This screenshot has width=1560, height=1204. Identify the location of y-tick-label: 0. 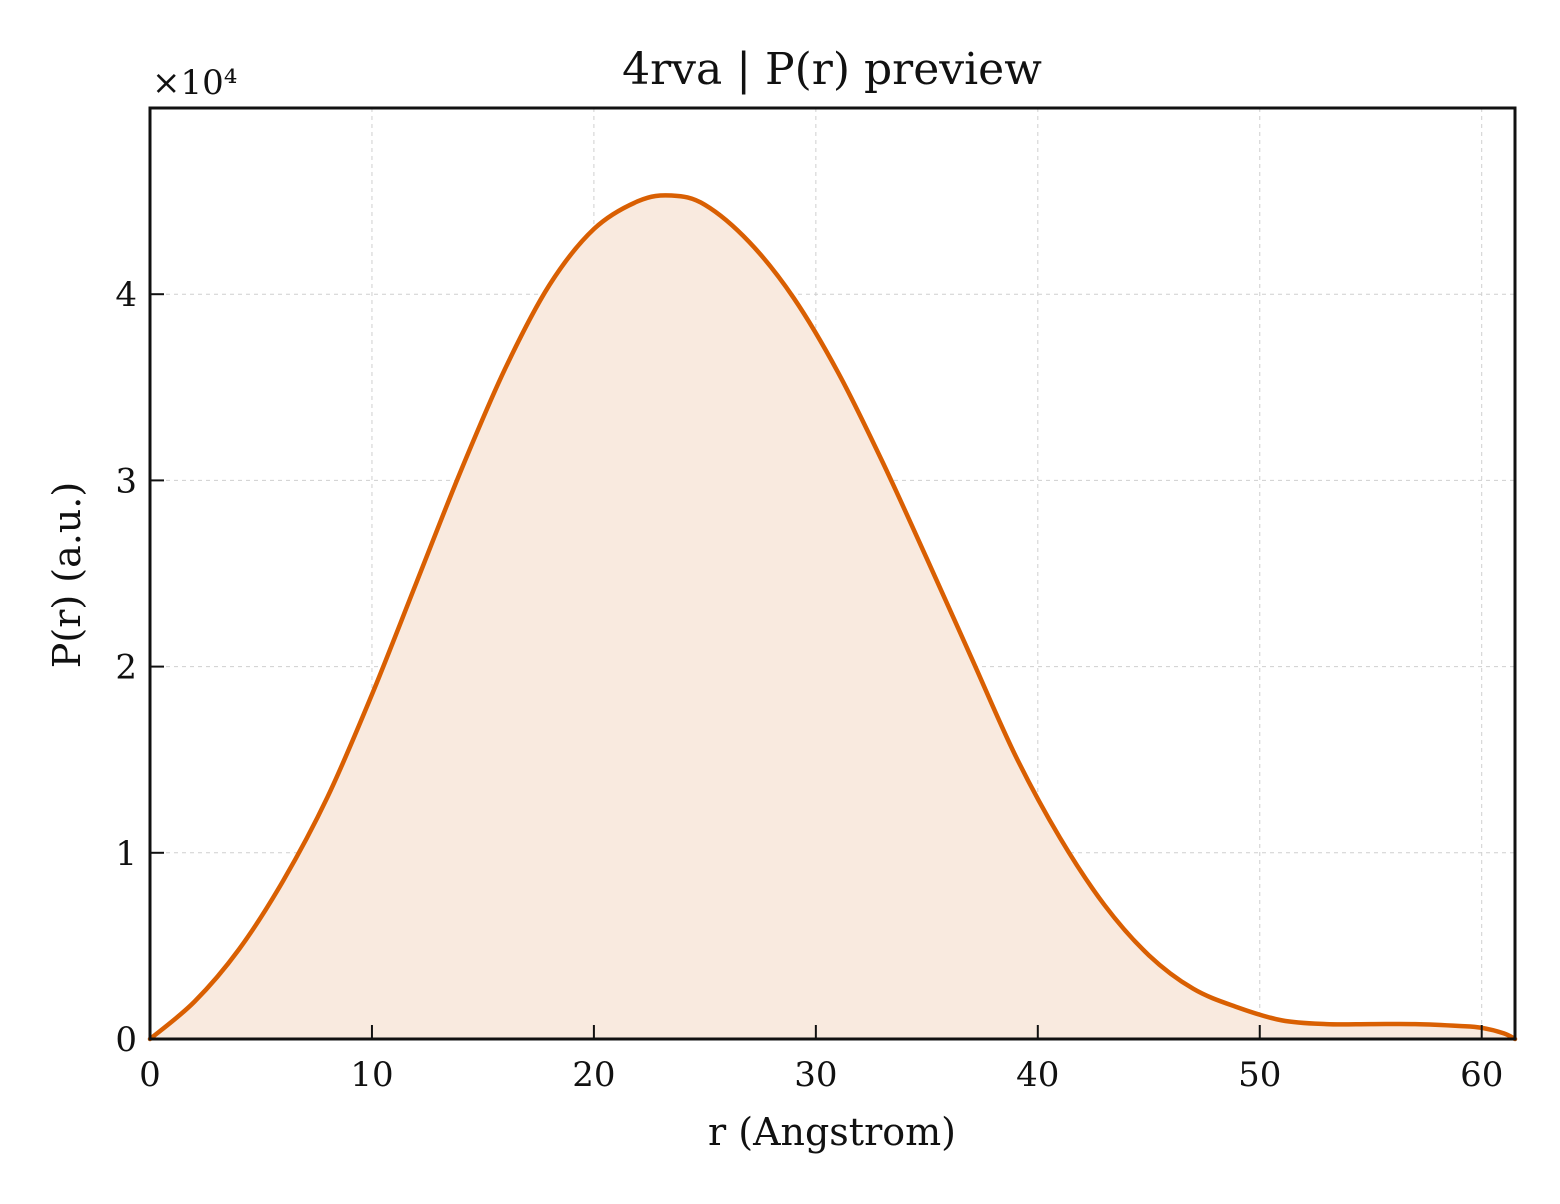
(126, 1040).